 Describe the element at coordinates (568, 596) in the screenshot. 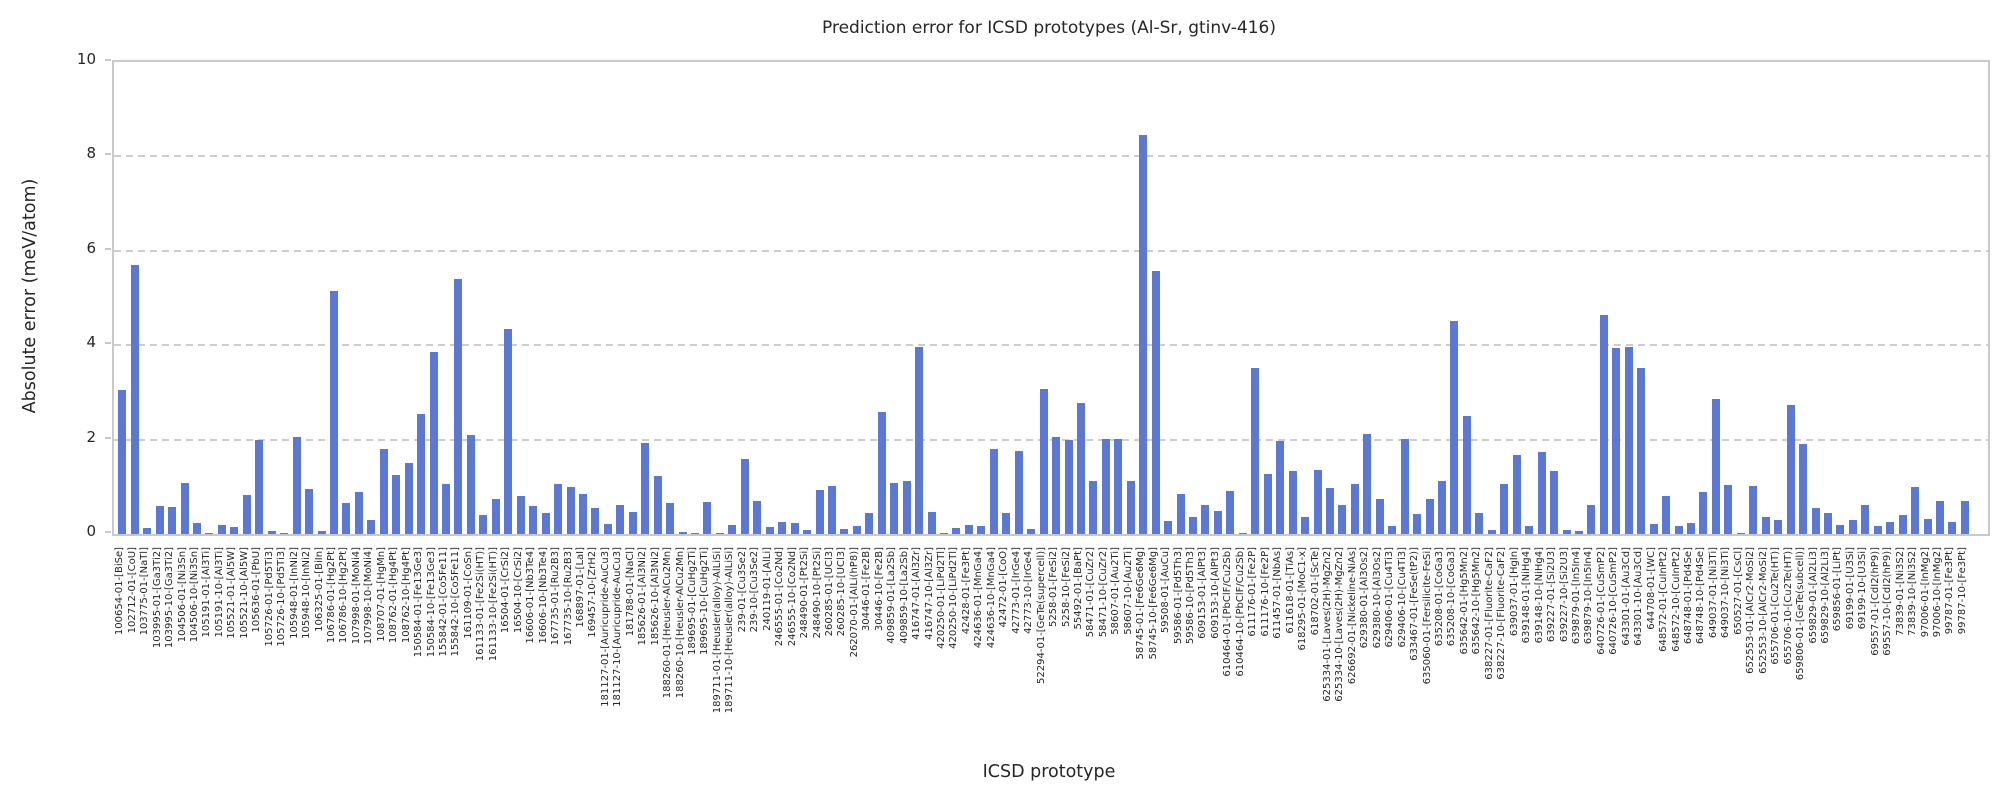

I see `x-tick-label: 167735-10-[Ru2B3]` at that location.